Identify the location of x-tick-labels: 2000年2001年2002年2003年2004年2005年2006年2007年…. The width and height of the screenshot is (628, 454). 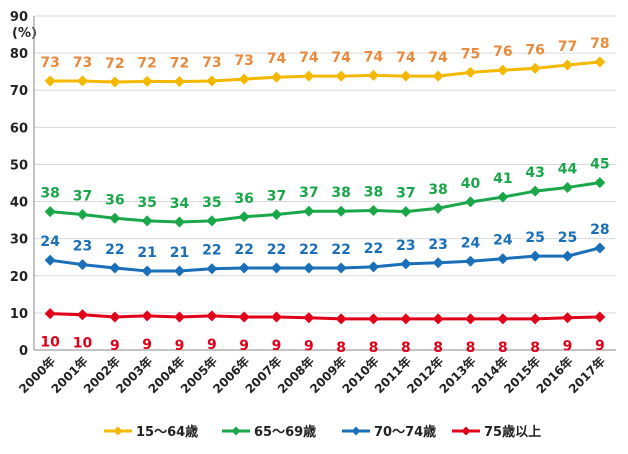
(312, 375).